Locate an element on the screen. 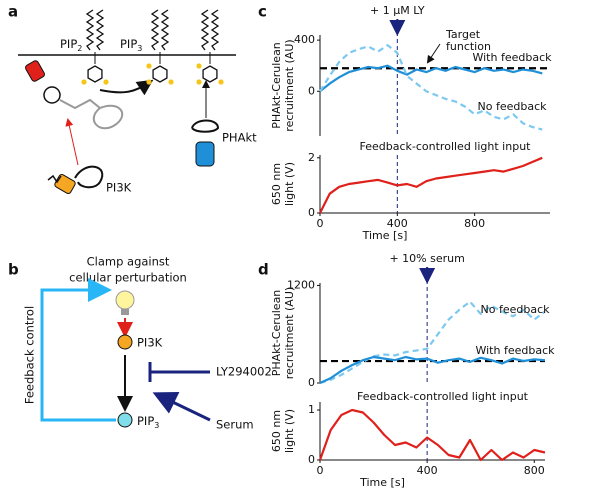 This screenshot has width=601, height=500. pi3k-node-label: PI3K is located at coordinates (150, 343).